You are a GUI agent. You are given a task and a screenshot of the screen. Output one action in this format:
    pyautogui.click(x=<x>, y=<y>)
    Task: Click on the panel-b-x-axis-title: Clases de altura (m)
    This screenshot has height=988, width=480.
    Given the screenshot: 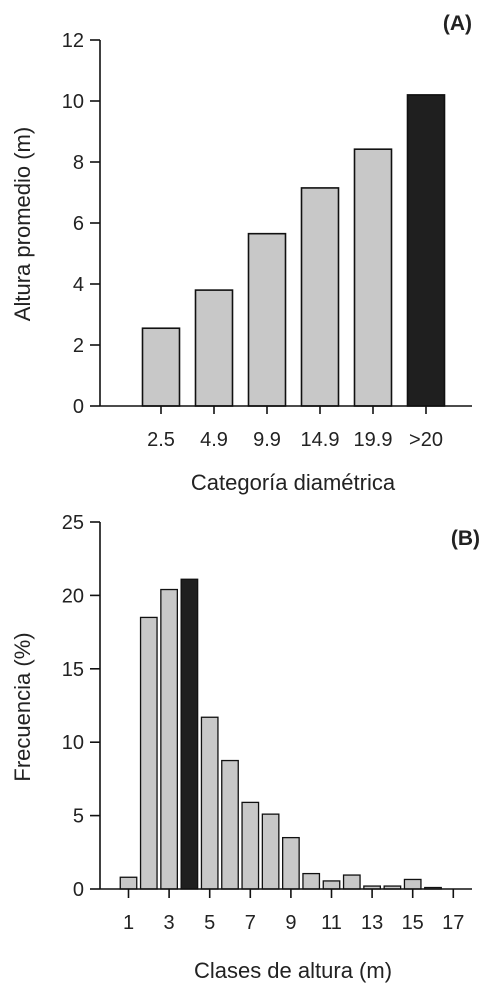 What is the action you would take?
    pyautogui.click(x=293, y=970)
    